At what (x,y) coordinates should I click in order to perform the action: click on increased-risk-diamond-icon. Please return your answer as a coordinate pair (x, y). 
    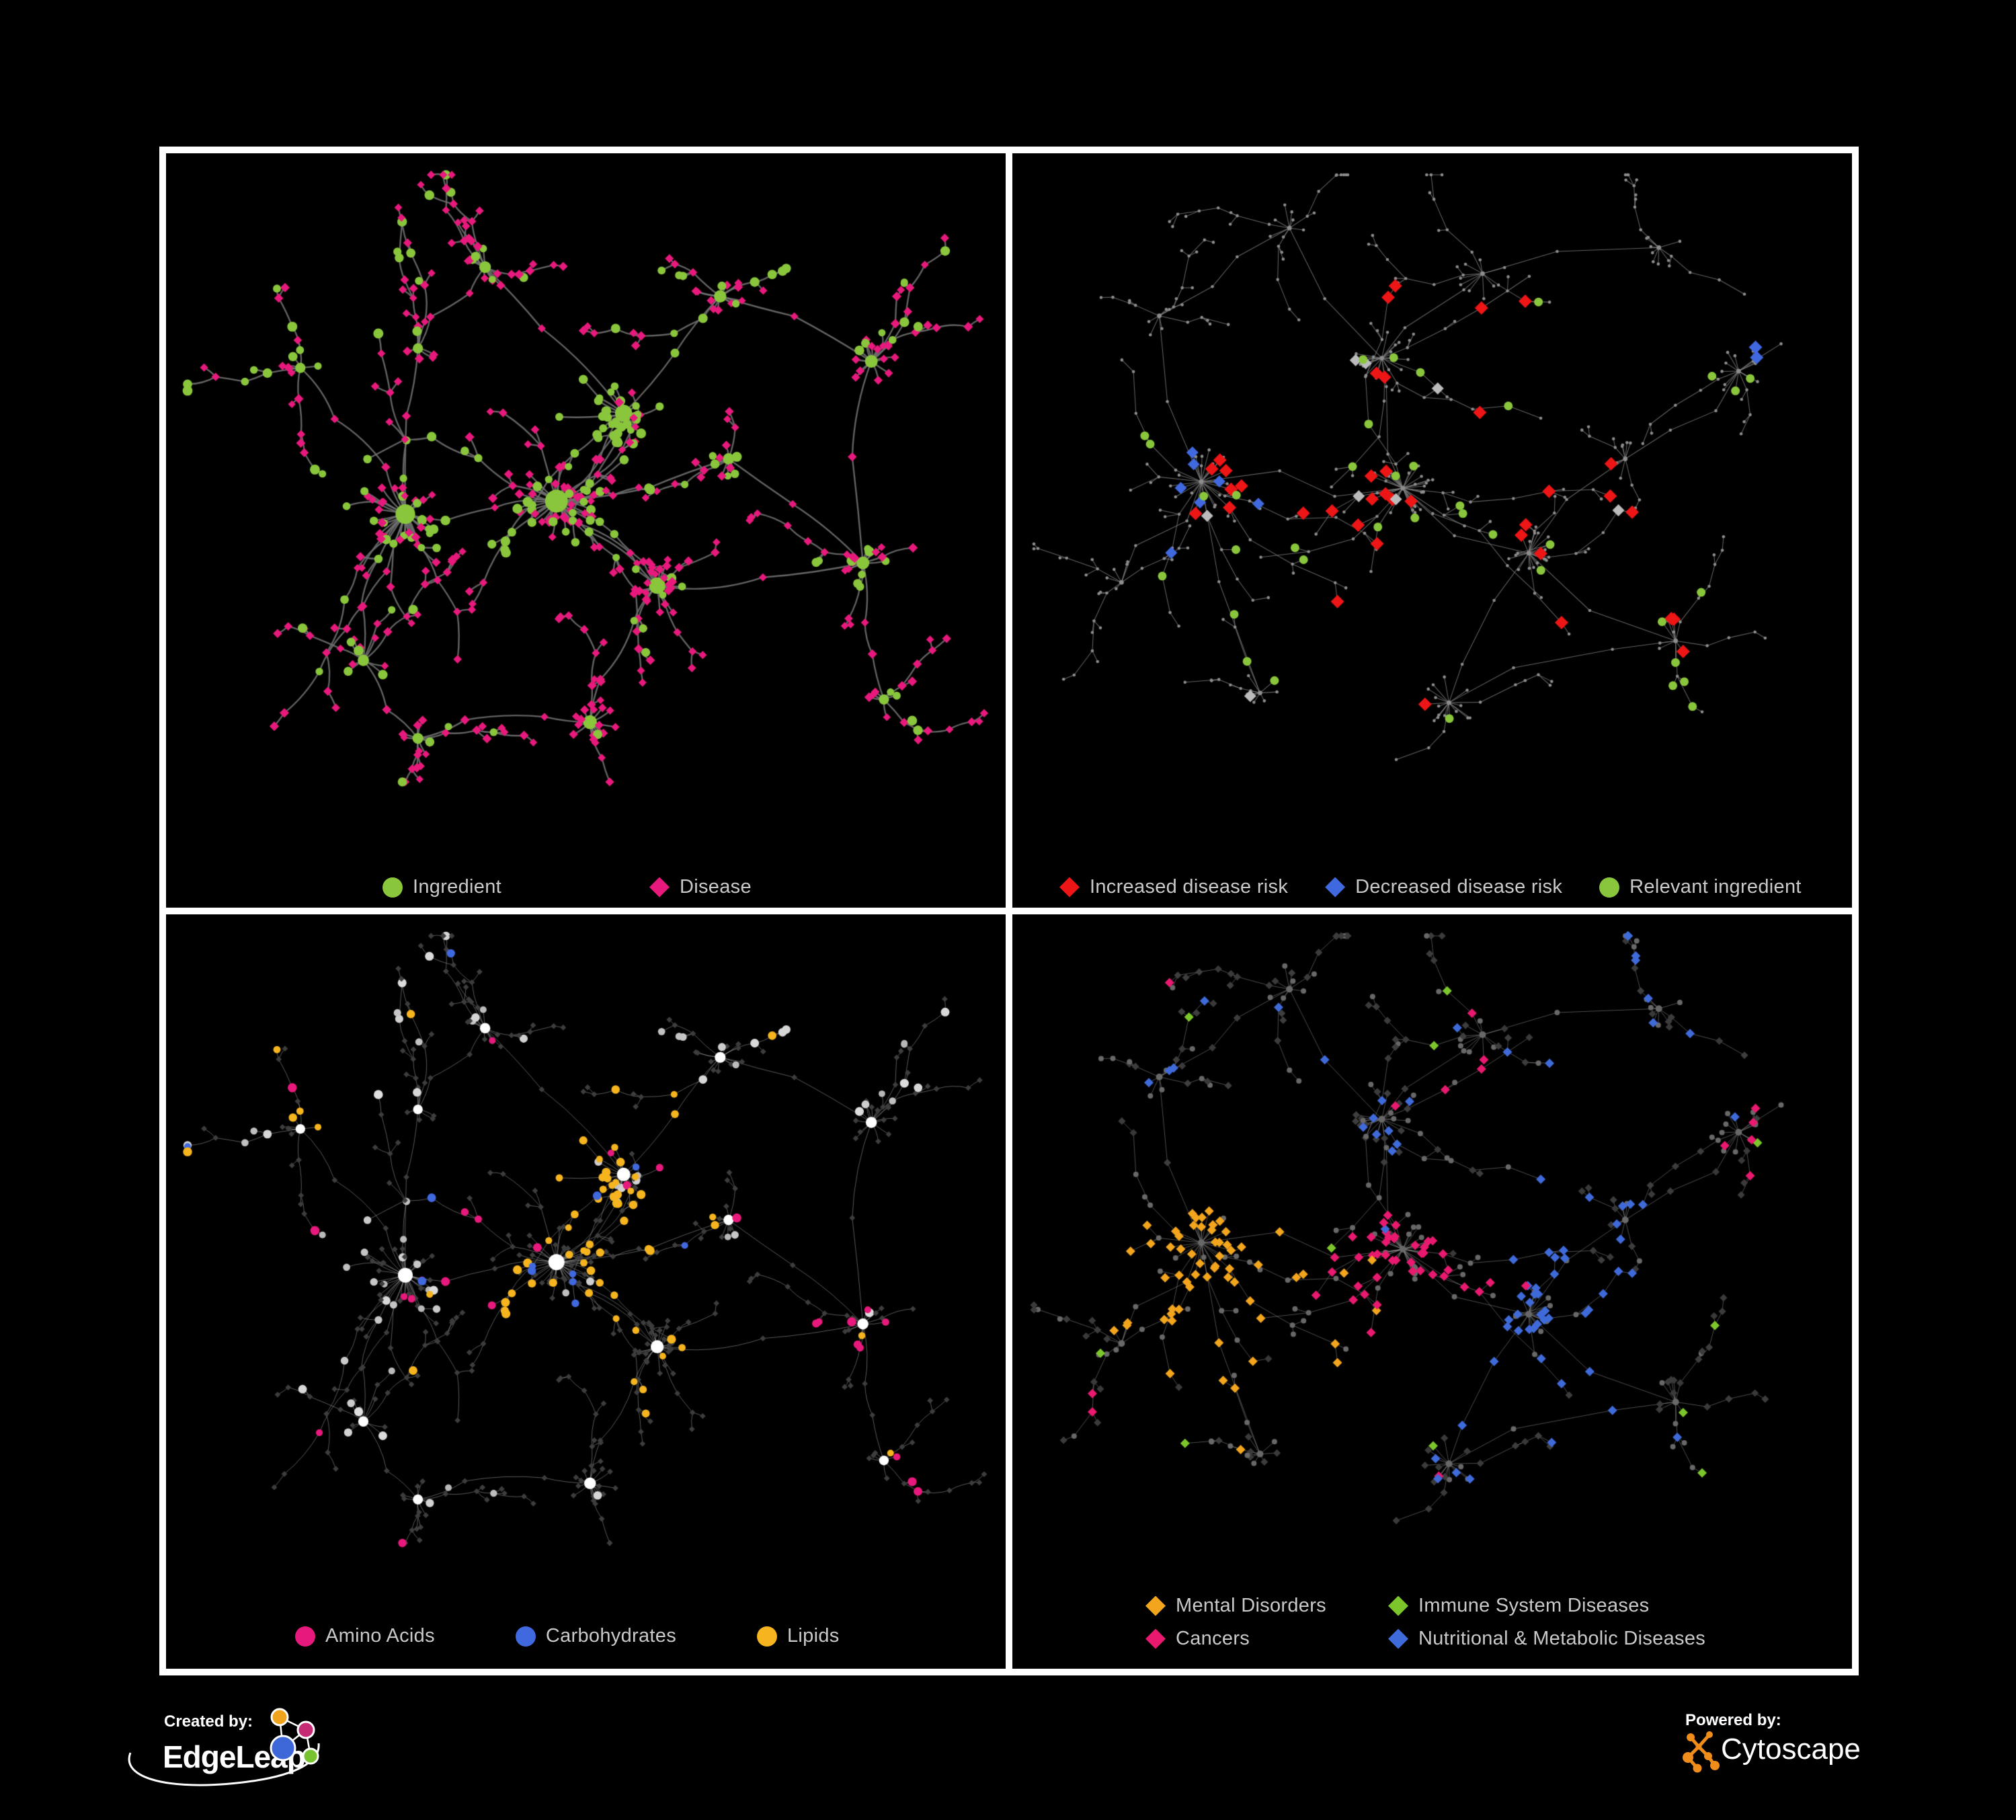
    Looking at the image, I should click on (1069, 887).